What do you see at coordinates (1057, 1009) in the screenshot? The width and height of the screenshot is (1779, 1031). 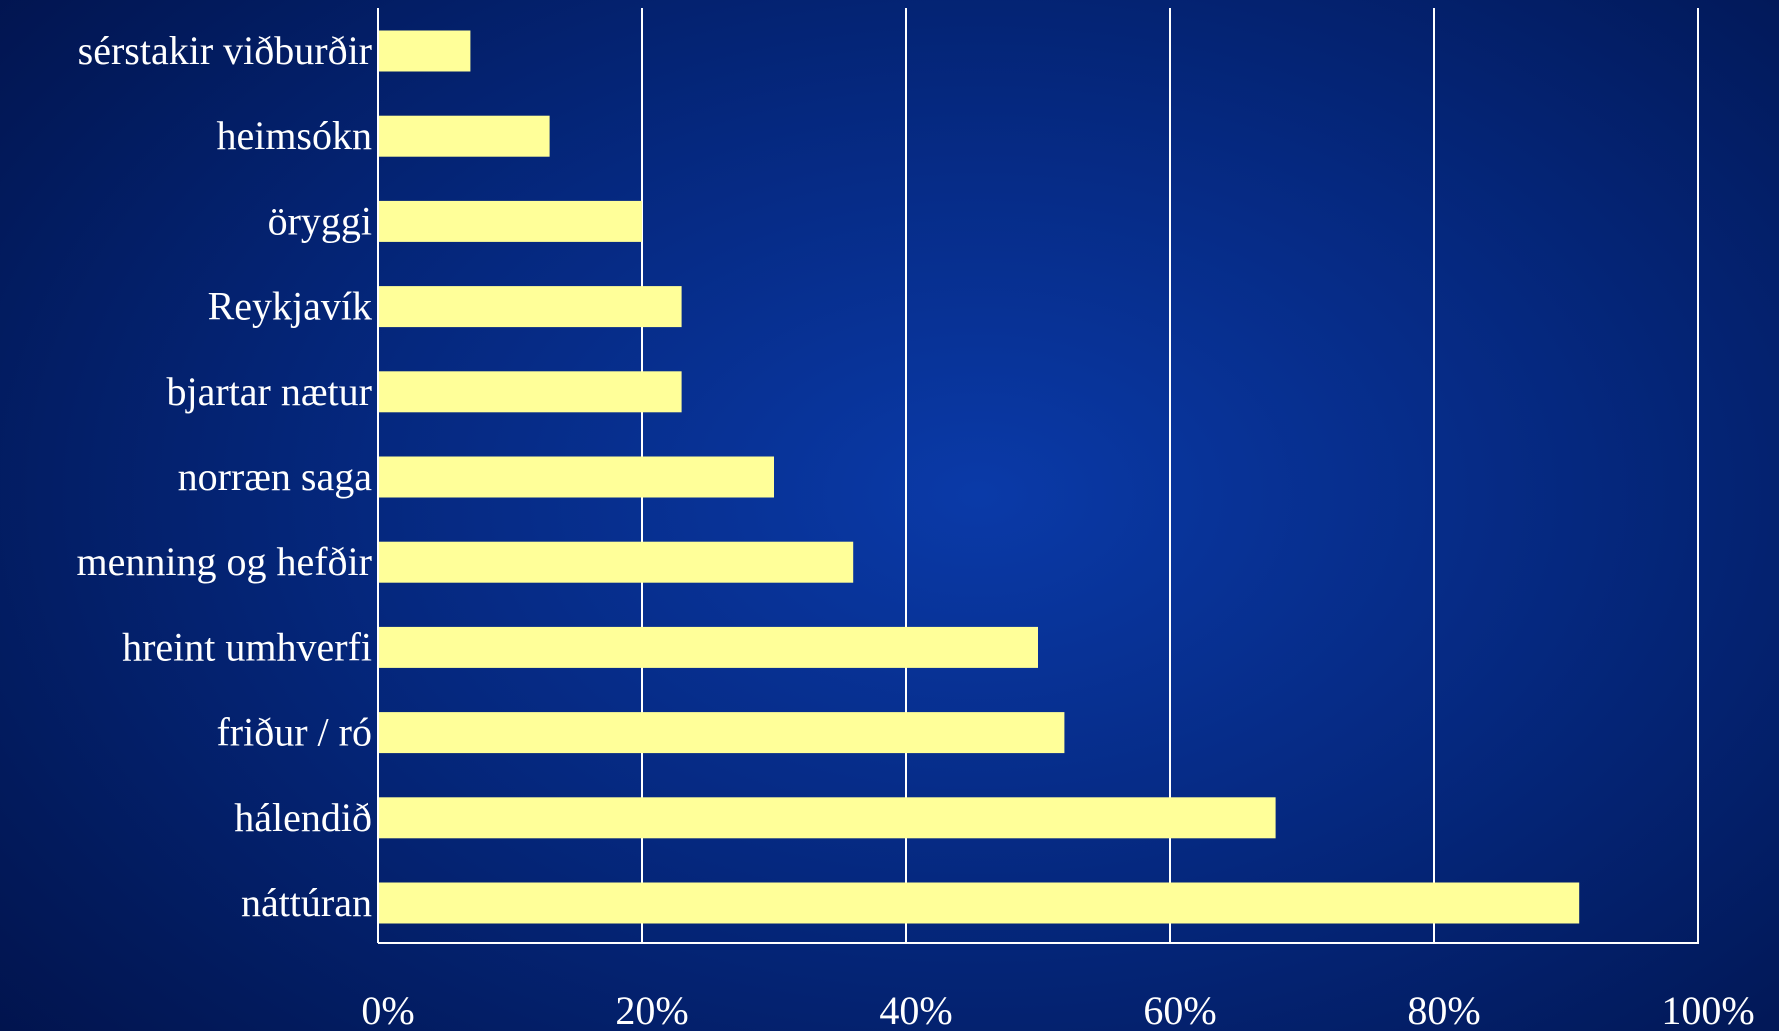 I see `x-tick-labels: 0% 20% 40% 60% 80% 100%` at bounding box center [1057, 1009].